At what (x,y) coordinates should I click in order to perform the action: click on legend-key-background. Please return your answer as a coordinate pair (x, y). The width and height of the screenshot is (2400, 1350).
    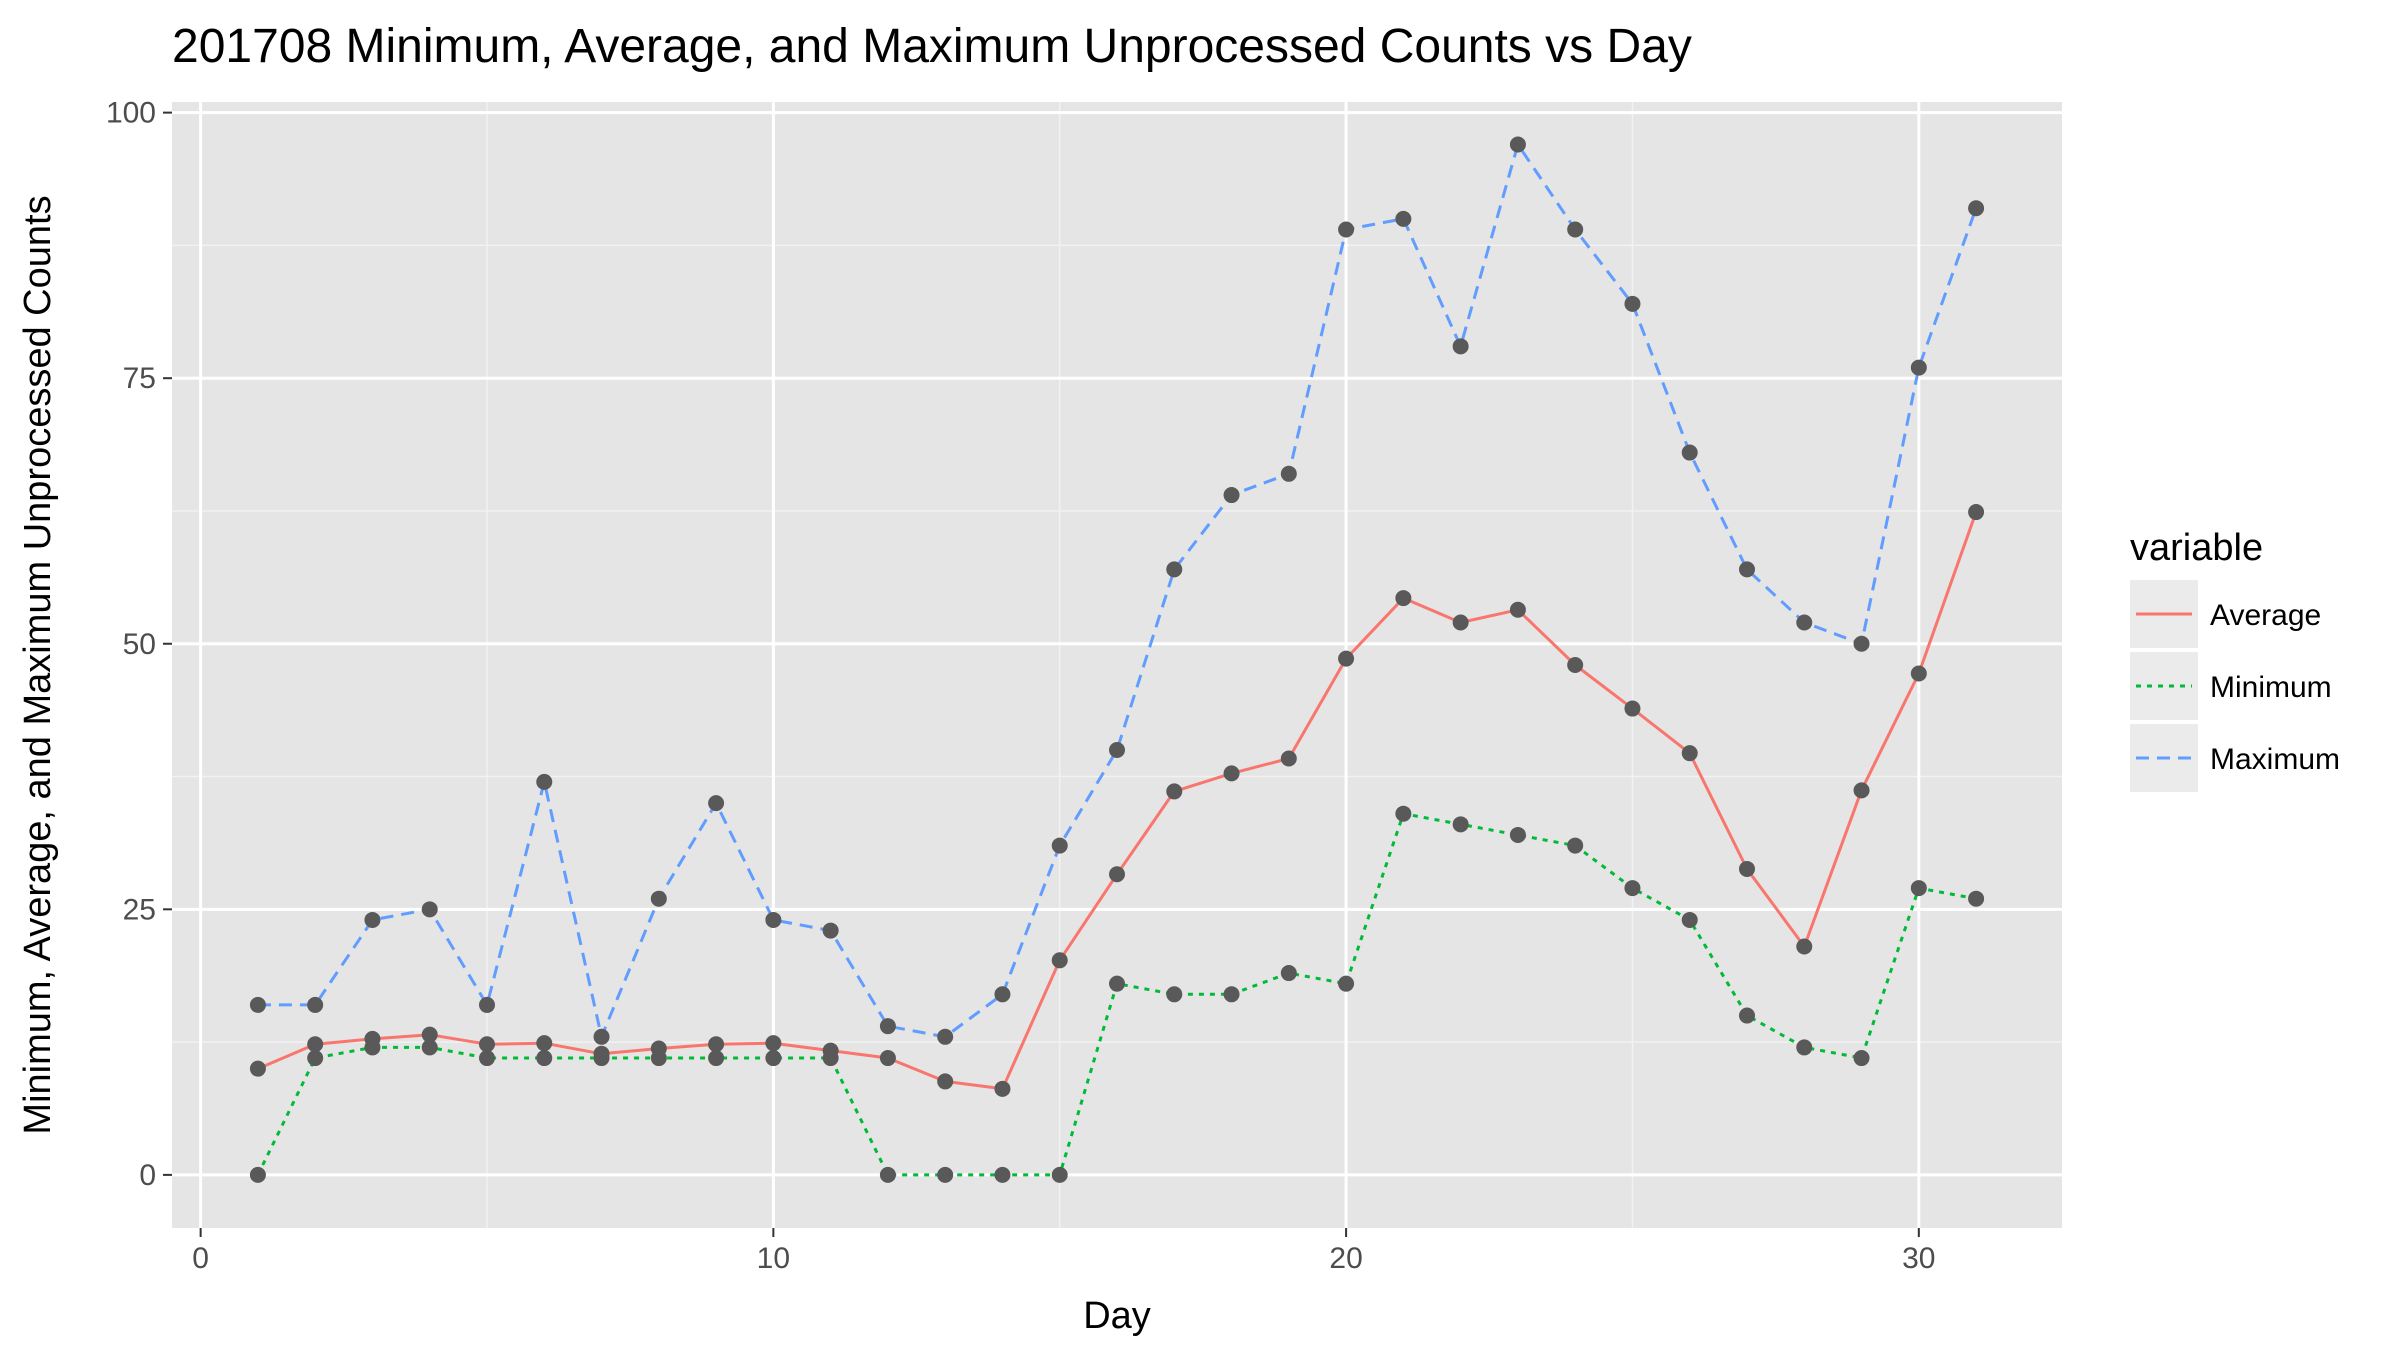
    Looking at the image, I should click on (2164, 686).